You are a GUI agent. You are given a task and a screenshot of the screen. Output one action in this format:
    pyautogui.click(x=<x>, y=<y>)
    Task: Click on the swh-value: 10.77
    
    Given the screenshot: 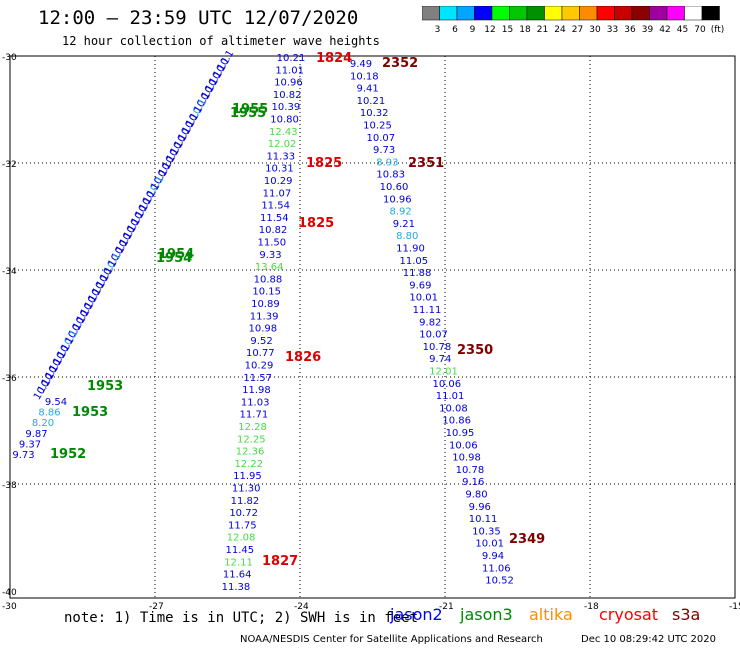 What is the action you would take?
    pyautogui.click(x=260, y=353)
    